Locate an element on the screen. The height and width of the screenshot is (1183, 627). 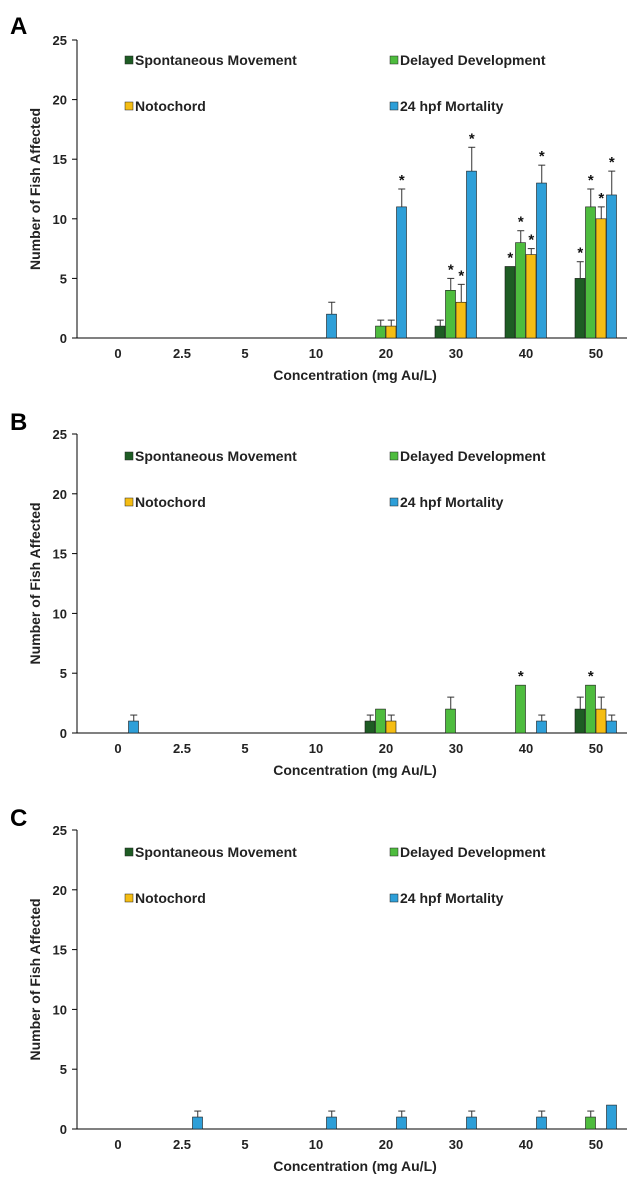
y-tick-label: 15 is located at coordinates (60, 950).